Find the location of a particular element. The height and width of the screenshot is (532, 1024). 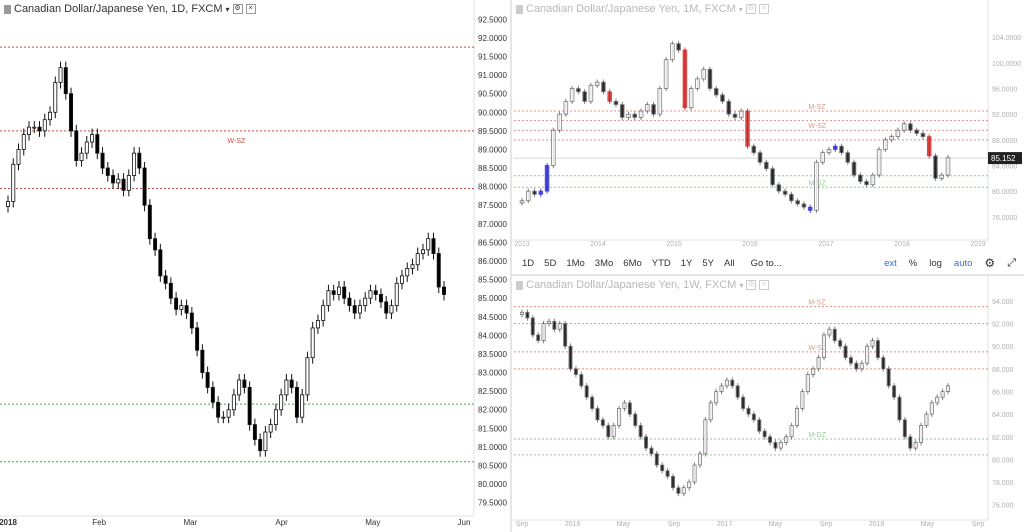

time-tick-label: Feb is located at coordinates (99, 522).